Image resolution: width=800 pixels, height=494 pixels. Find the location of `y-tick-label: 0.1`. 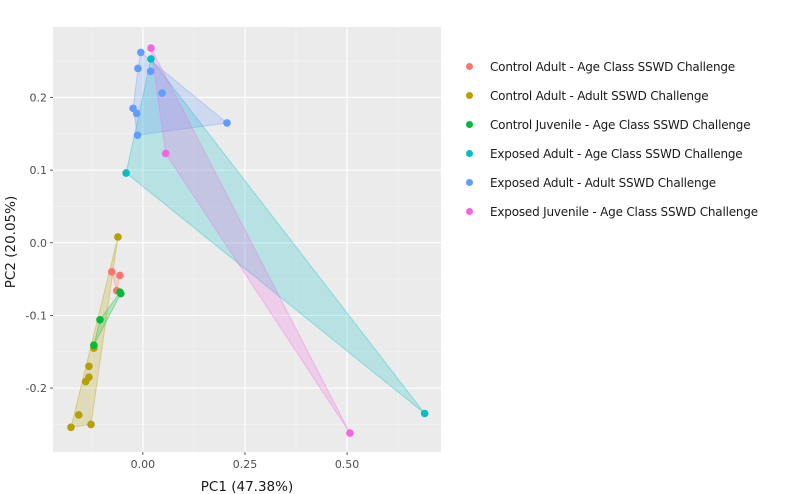

y-tick-label: 0.1 is located at coordinates (39, 170).